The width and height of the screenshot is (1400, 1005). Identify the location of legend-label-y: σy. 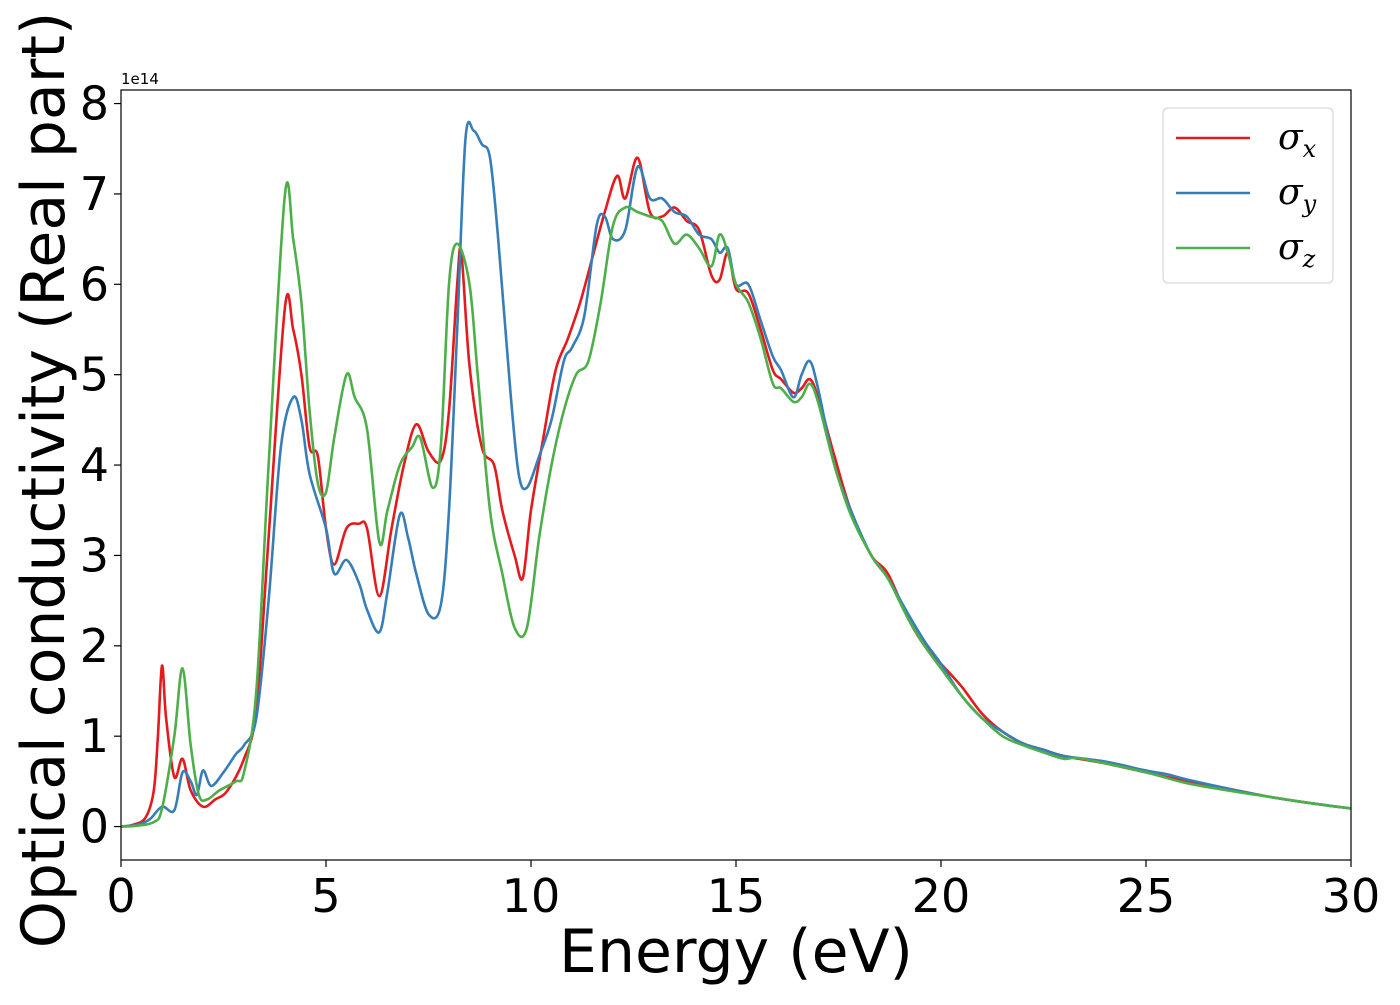
(1297, 195).